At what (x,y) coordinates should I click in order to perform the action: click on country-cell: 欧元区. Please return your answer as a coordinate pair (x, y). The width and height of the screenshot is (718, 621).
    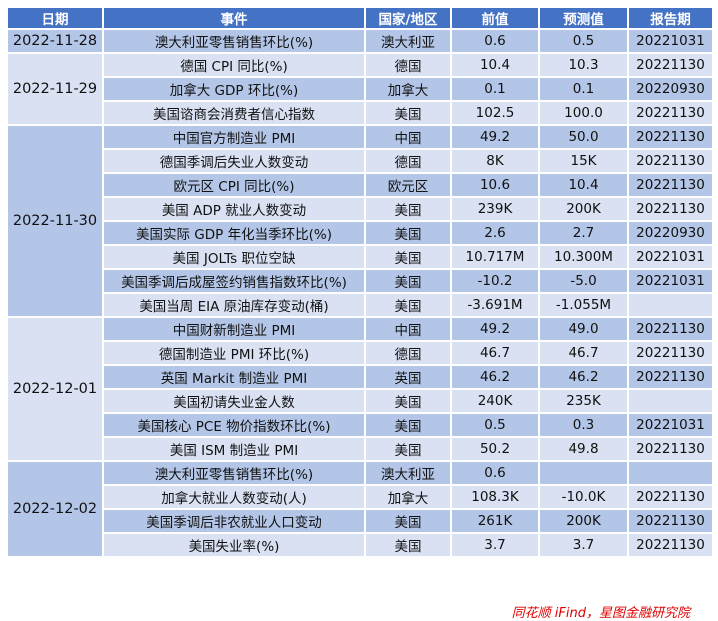
    Looking at the image, I should click on (408, 185).